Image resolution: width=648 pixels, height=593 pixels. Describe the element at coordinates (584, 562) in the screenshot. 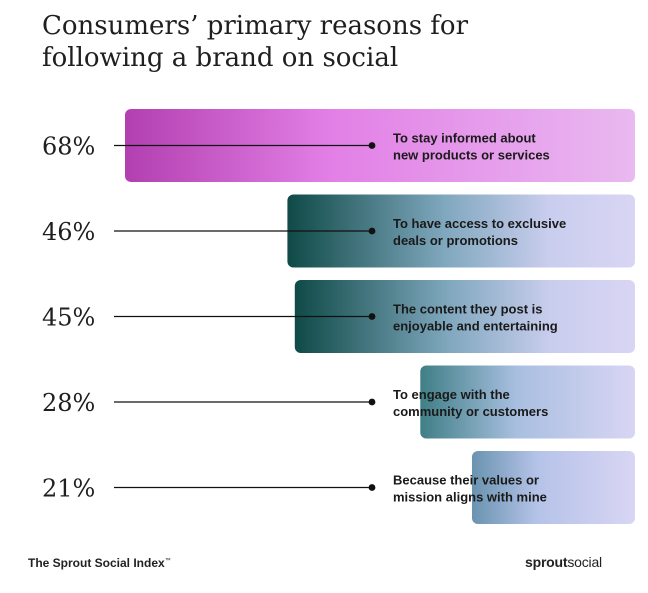

I see `brand-logo-light: social` at that location.